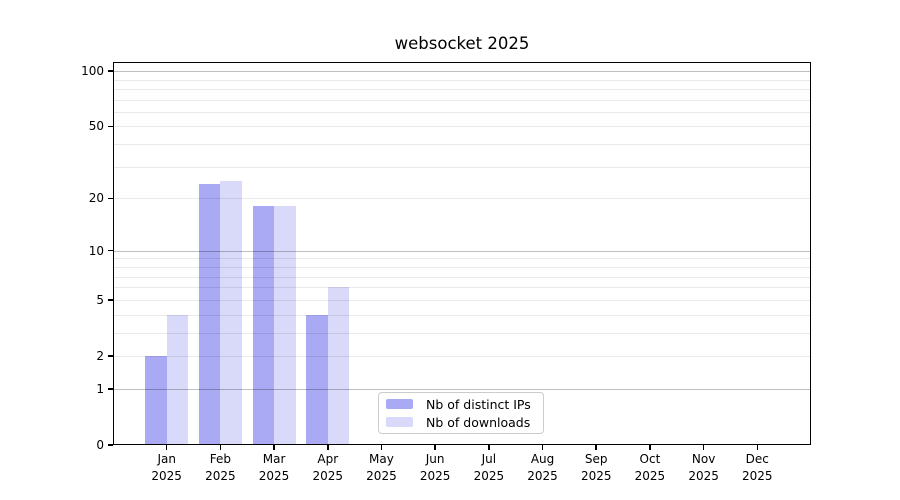 The height and width of the screenshot is (500, 900). I want to click on x-axis-tick-label: Jun 2025, so click(435, 467).